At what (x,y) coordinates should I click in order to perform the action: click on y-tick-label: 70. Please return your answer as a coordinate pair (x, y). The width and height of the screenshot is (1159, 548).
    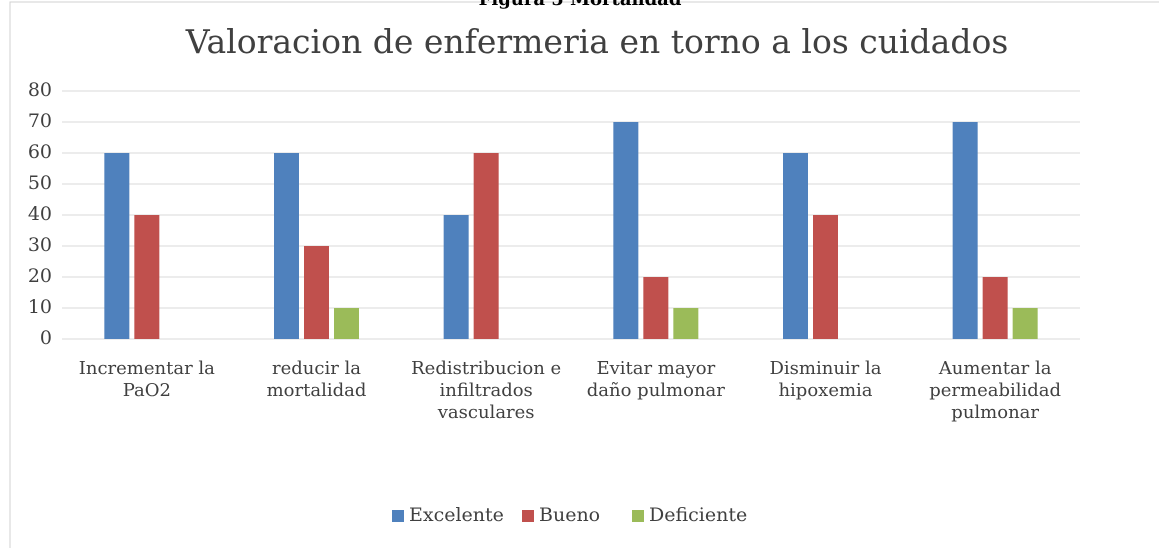
    Looking at the image, I should click on (40, 121).